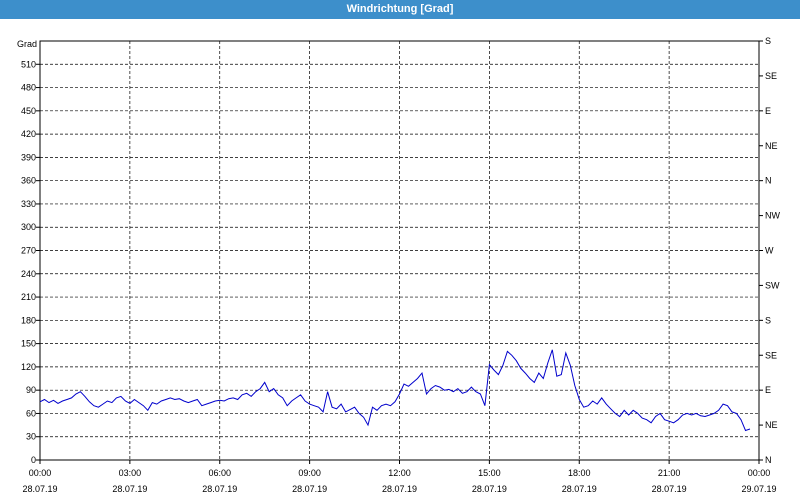 The image size is (800, 500). I want to click on x-tick-time: 12:00, so click(399, 473).